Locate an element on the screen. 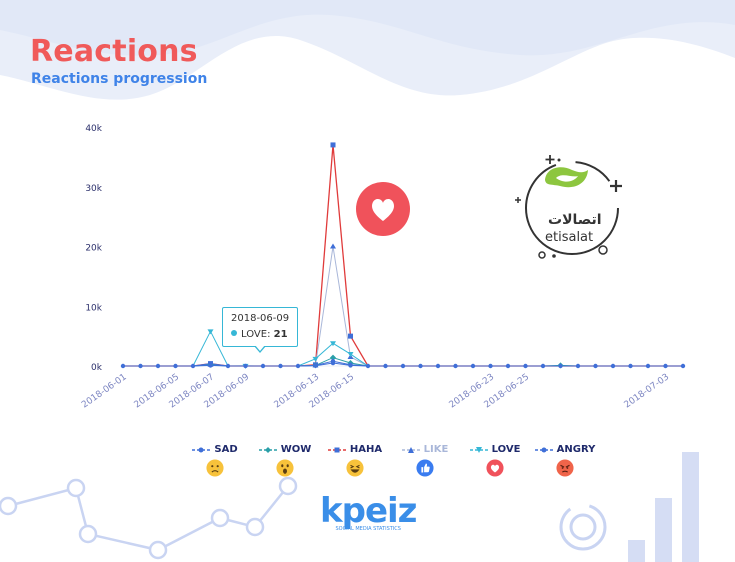 Image resolution: width=735 pixels, height=562 pixels. legend-item-wow: WOW is located at coordinates (285, 460).